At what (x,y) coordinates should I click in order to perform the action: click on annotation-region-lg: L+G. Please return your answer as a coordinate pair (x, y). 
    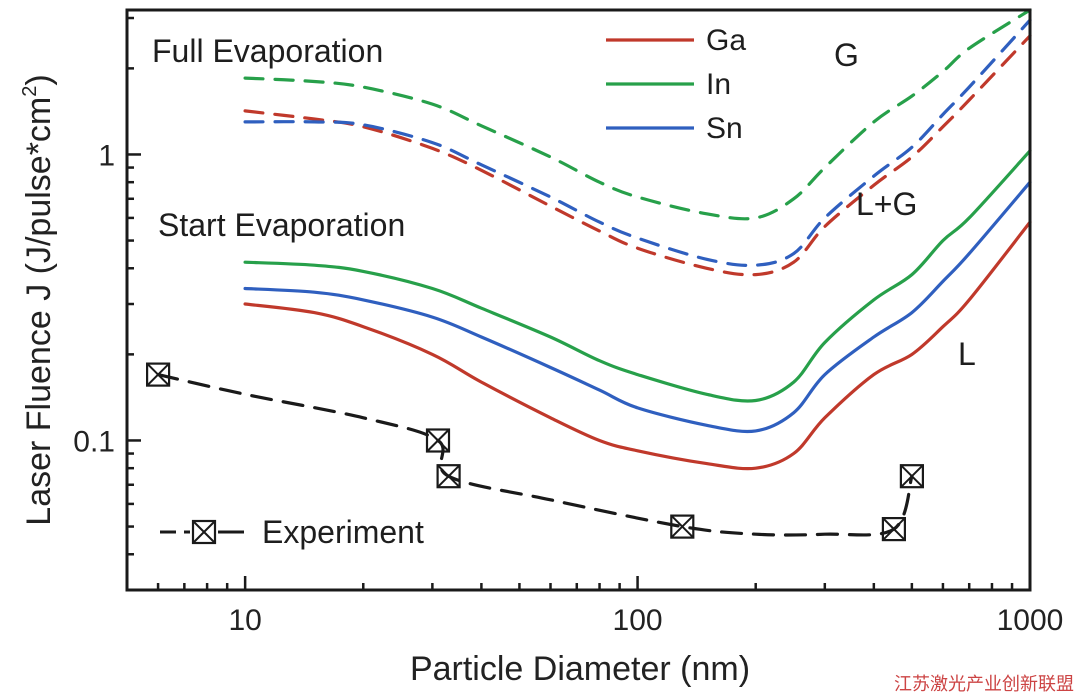
    Looking at the image, I should click on (886, 204).